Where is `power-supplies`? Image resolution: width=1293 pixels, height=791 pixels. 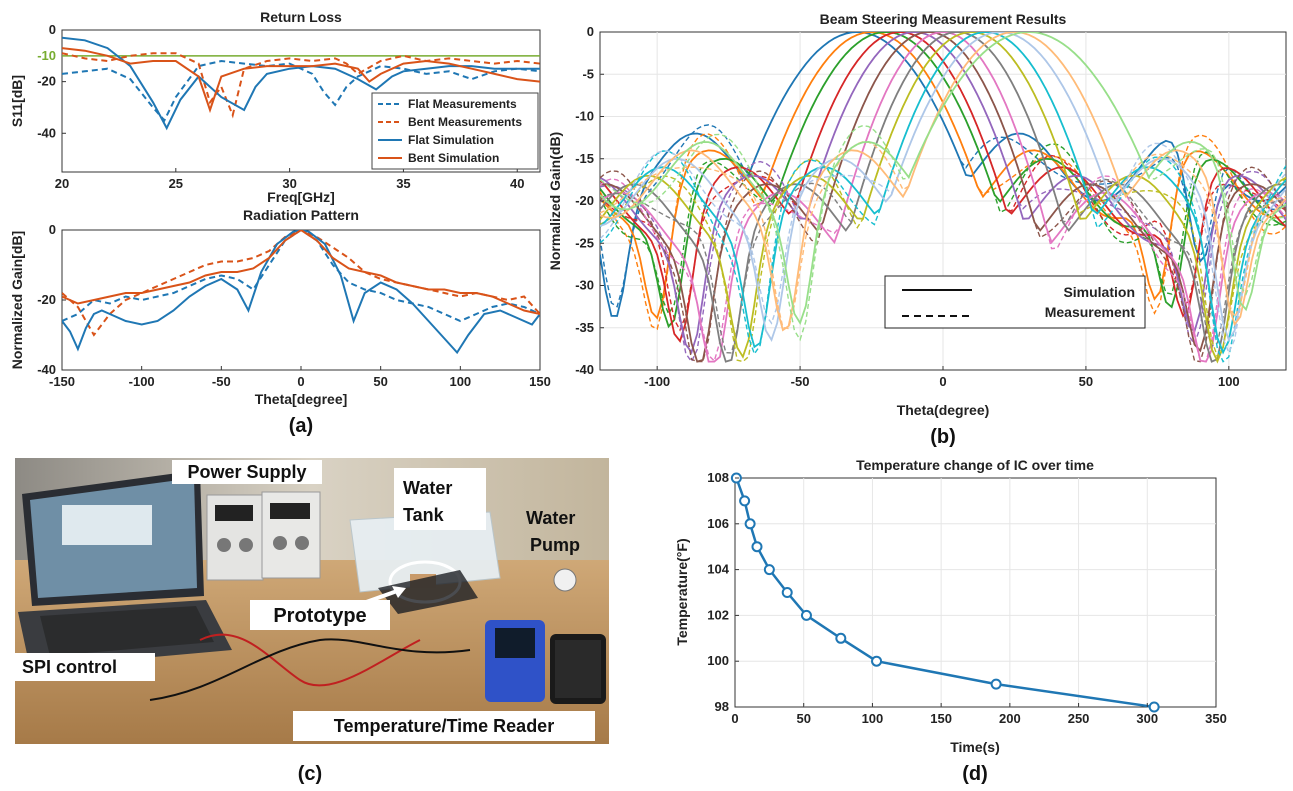 power-supplies is located at coordinates (263, 536).